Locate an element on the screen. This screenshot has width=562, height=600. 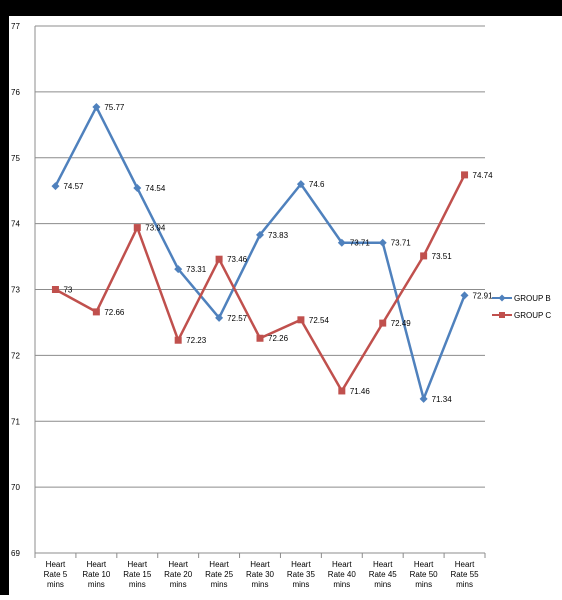
y-tick-label: 71 is located at coordinates (15, 421).